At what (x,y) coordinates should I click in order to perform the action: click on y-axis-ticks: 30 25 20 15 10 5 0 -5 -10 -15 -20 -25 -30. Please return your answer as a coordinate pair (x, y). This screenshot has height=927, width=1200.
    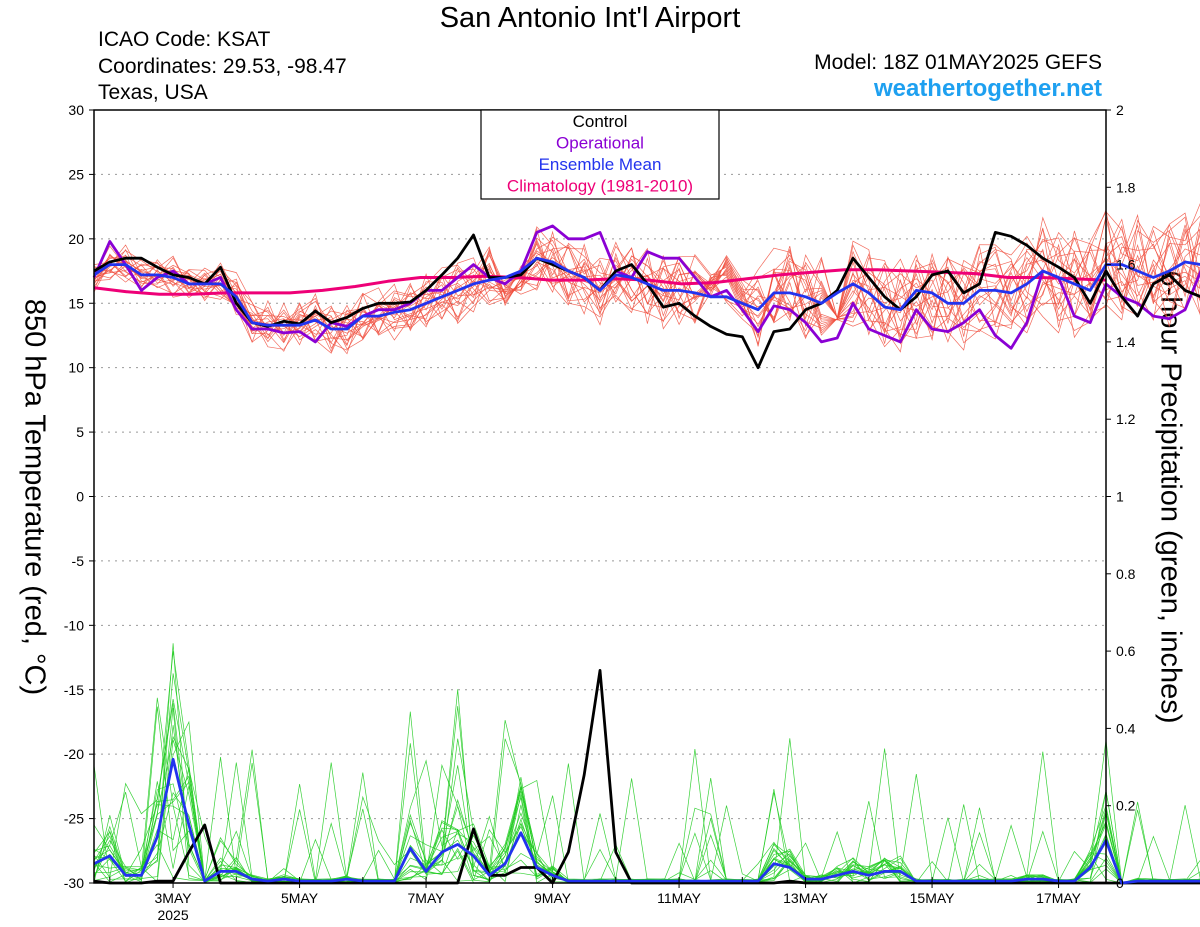
    Looking at the image, I should click on (79, 496).